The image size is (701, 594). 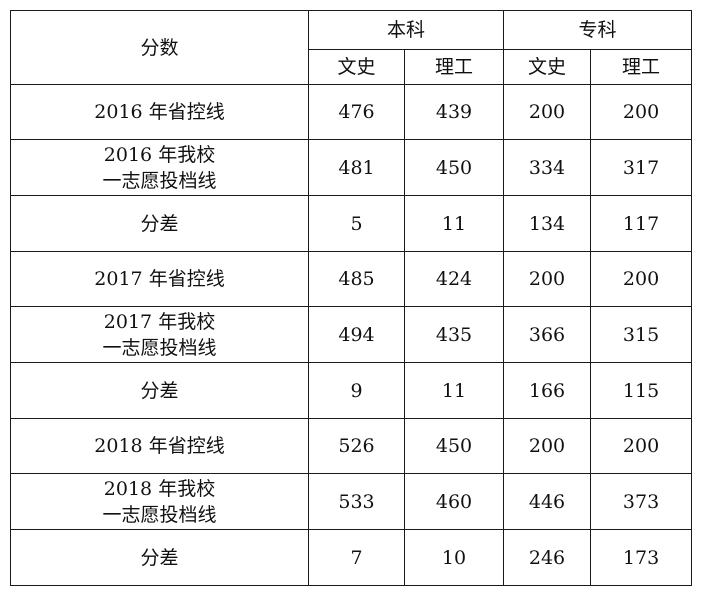 I want to click on table-row: 分差 7 10 246 173, so click(x=351, y=557).